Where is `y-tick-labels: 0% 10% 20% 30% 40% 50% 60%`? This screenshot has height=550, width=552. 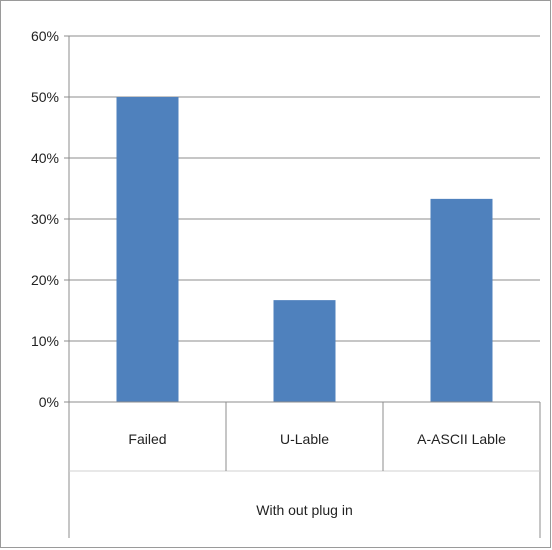
y-tick-labels: 0% 10% 20% 30% 40% 50% 60% is located at coordinates (45, 219).